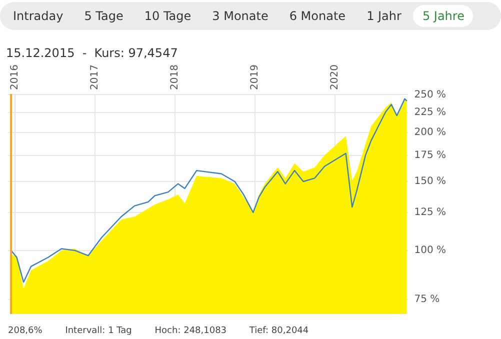 This screenshot has width=501, height=339. I want to click on y-tick-label: 100 %, so click(430, 250).